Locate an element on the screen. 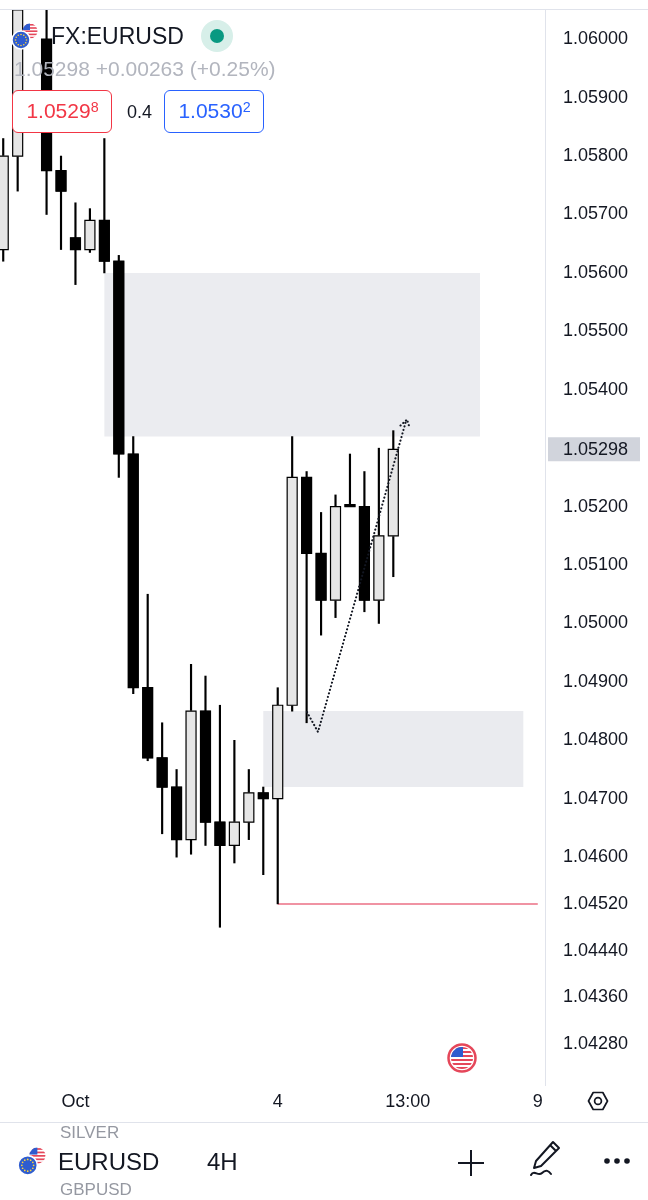 The width and height of the screenshot is (648, 1200). y-tick-label: 1.05400 is located at coordinates (596, 388).